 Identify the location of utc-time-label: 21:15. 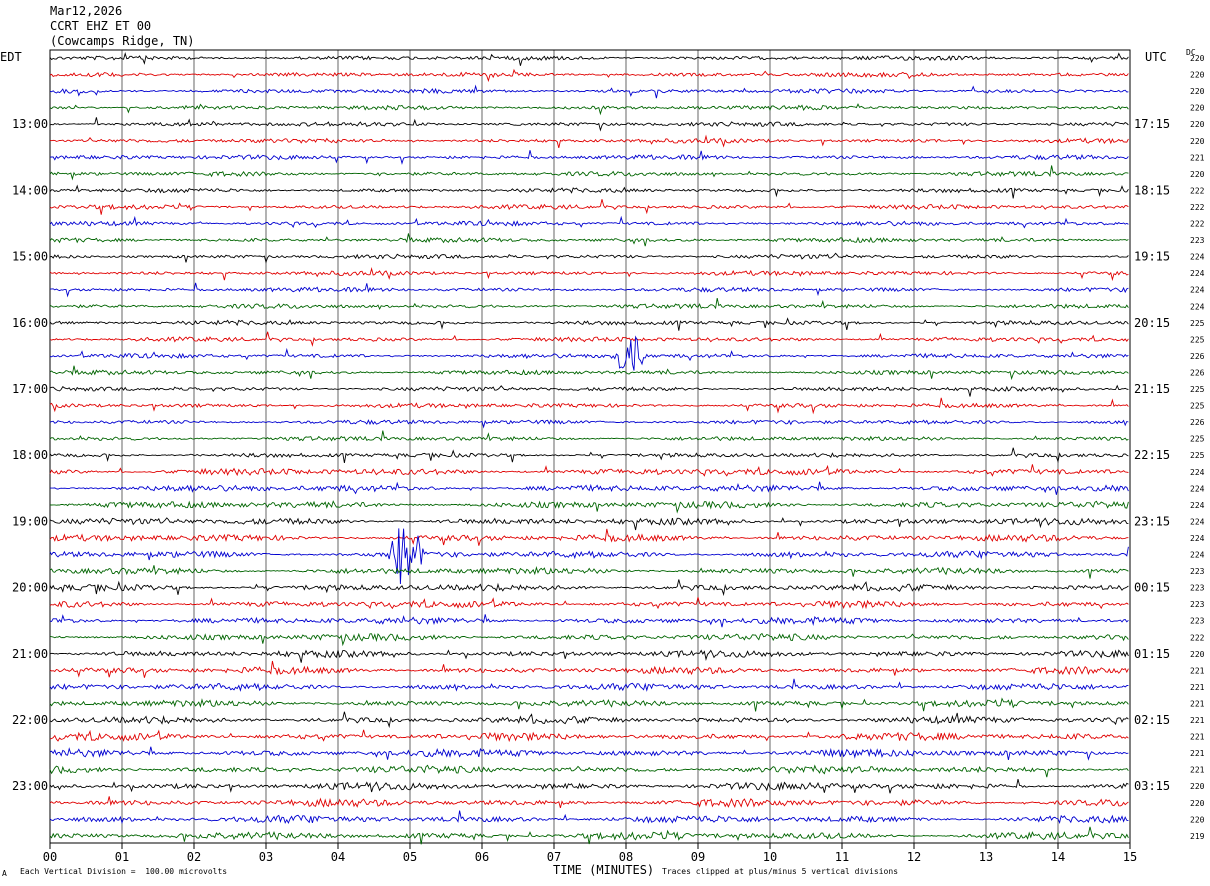
(1152, 389).